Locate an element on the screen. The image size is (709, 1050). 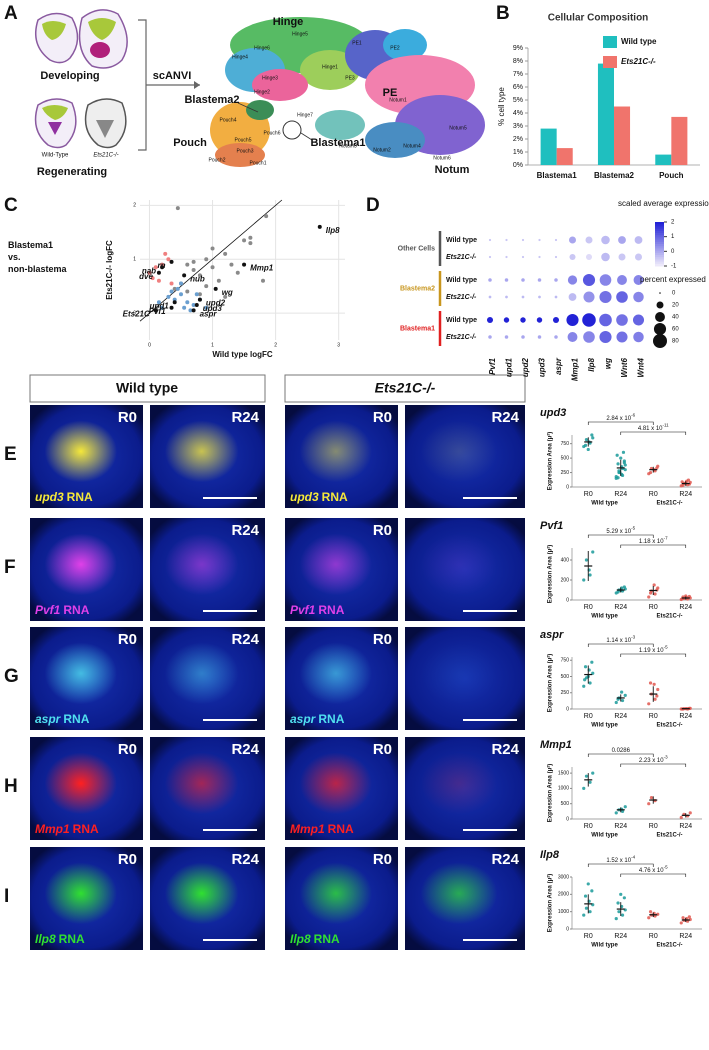
probe-gene: Pvf1 is located at coordinates (303, 610).